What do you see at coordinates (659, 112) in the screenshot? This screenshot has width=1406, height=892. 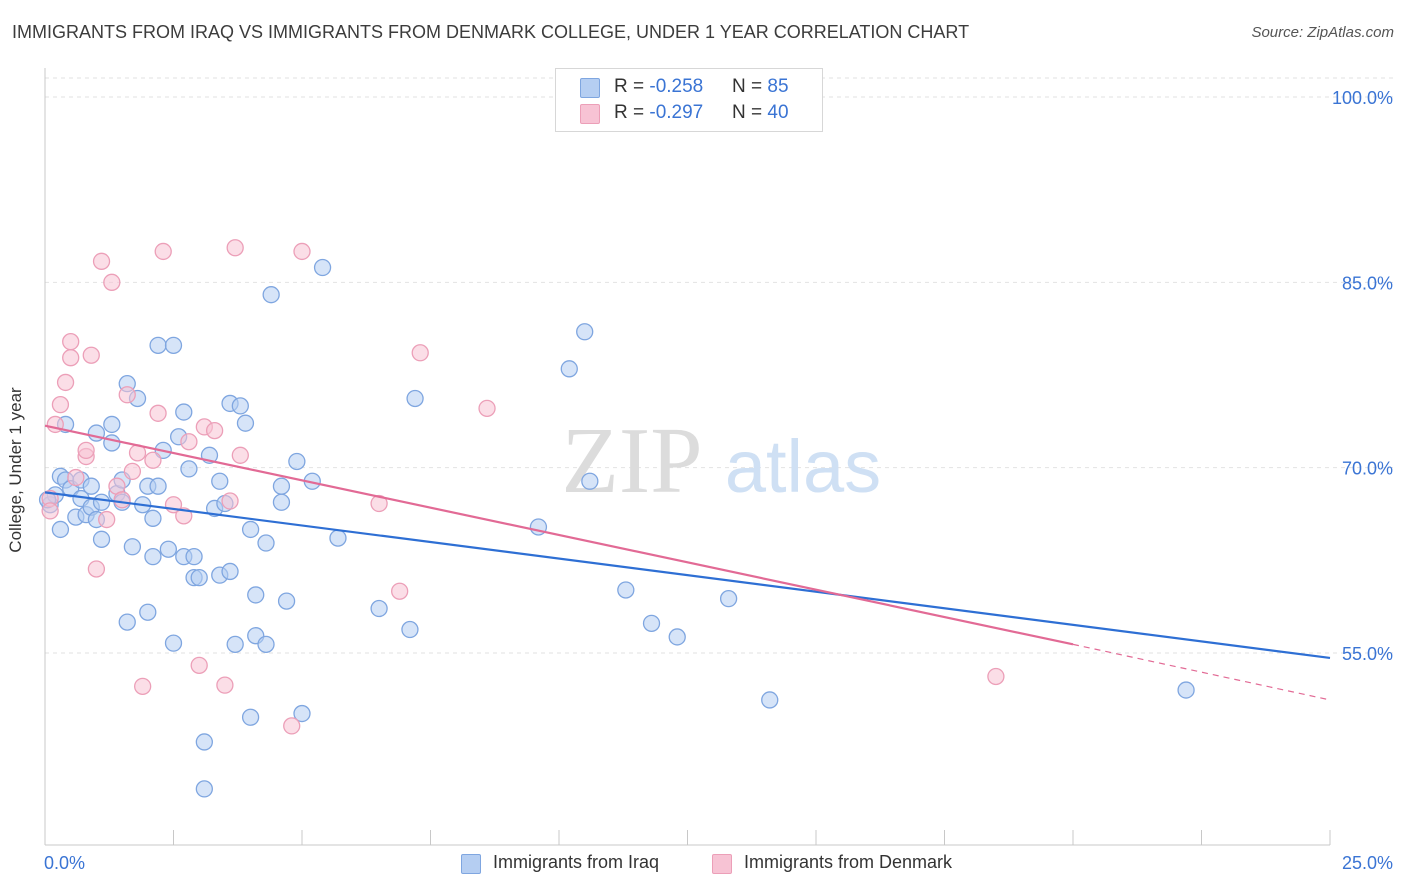 I see `legend-r-denmark: R = -0.297` at bounding box center [659, 112].